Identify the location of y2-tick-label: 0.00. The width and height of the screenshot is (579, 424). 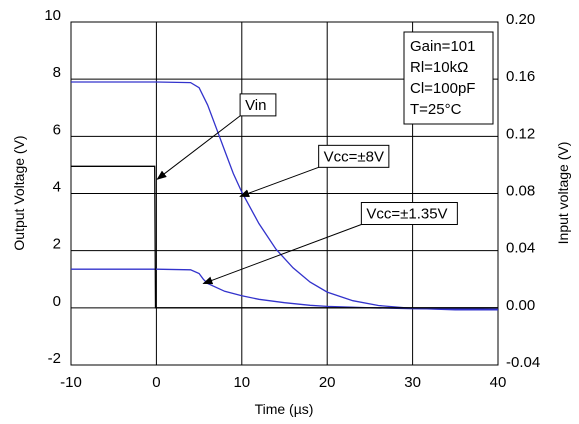
(520, 305).